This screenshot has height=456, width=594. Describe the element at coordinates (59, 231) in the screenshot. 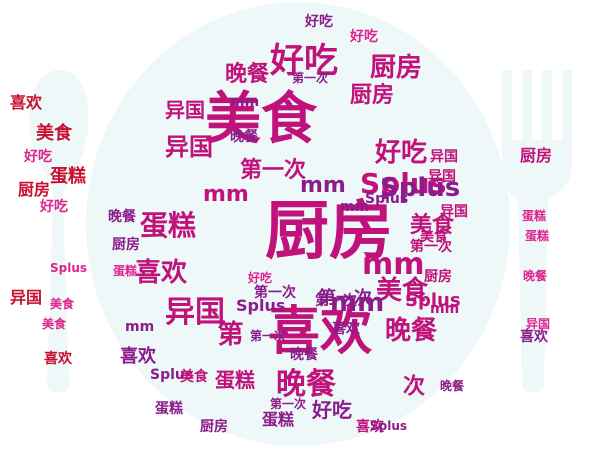

I see `spoon-shape` at that location.